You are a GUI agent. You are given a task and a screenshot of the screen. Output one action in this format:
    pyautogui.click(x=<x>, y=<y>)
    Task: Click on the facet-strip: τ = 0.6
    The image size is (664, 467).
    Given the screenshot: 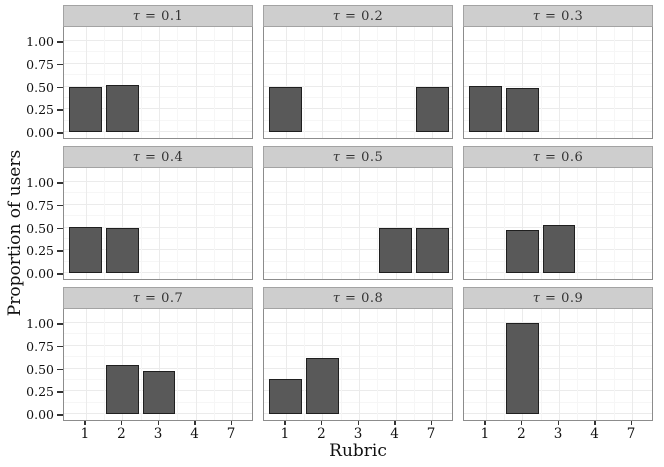 What is the action you would take?
    pyautogui.click(x=558, y=157)
    